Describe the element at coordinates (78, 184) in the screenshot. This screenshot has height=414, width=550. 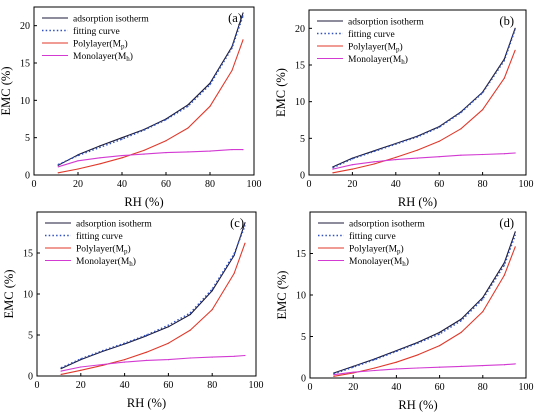
I see `x-tick-label: 20` at that location.